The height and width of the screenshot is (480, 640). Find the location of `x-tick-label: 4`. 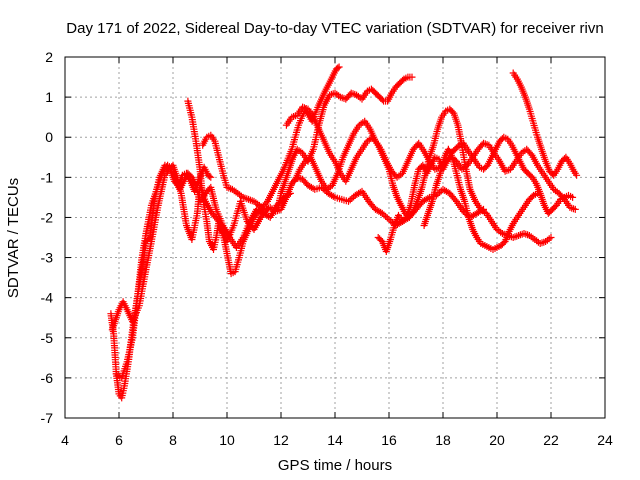

x-tick-label: 4 is located at coordinates (65, 440).